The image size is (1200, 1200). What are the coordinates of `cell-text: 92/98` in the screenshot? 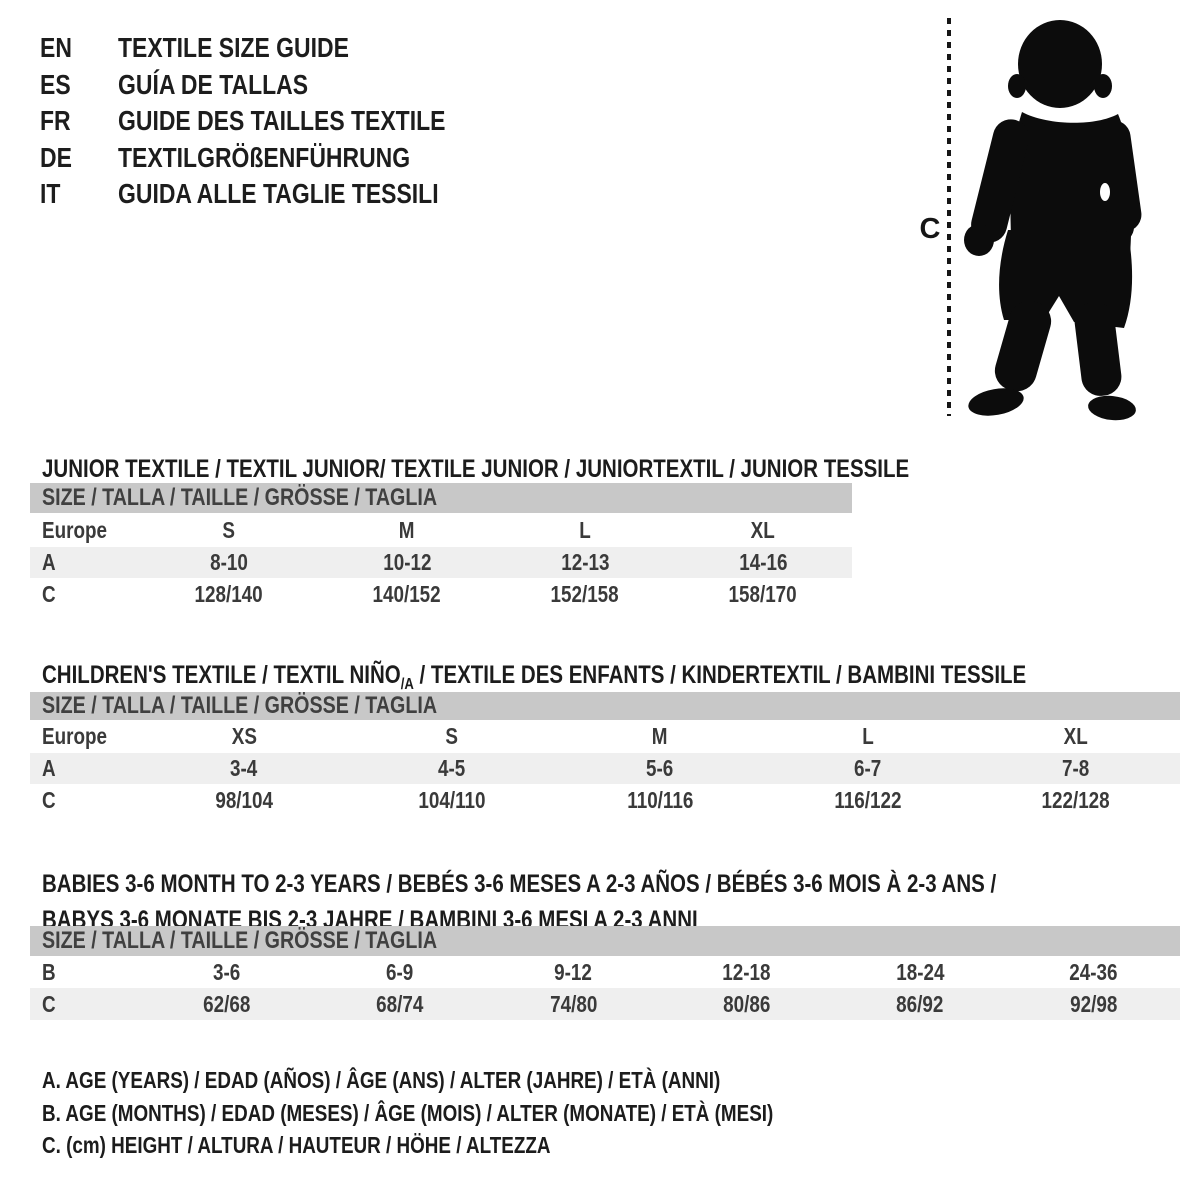 It's located at (1093, 1003).